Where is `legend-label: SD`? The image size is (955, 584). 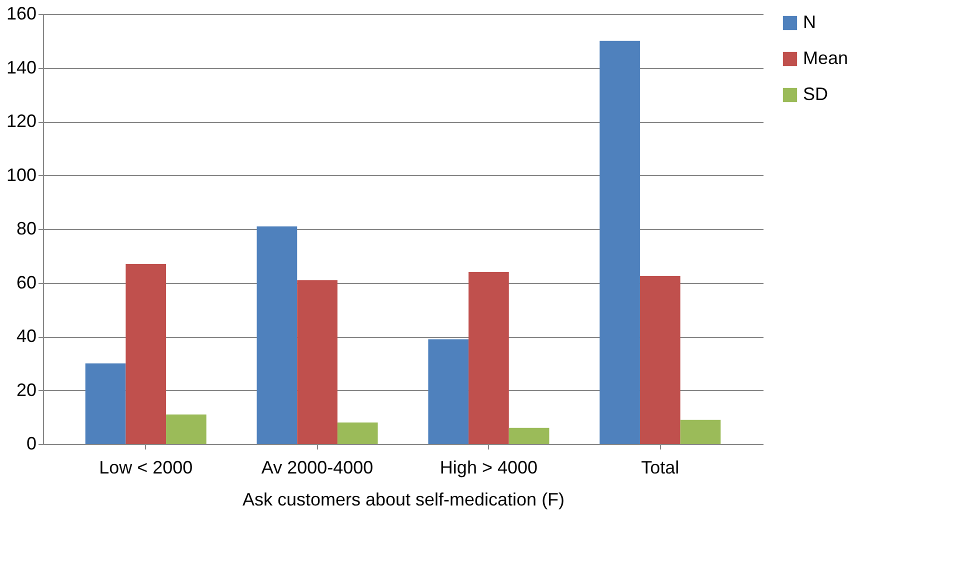 legend-label: SD is located at coordinates (815, 94).